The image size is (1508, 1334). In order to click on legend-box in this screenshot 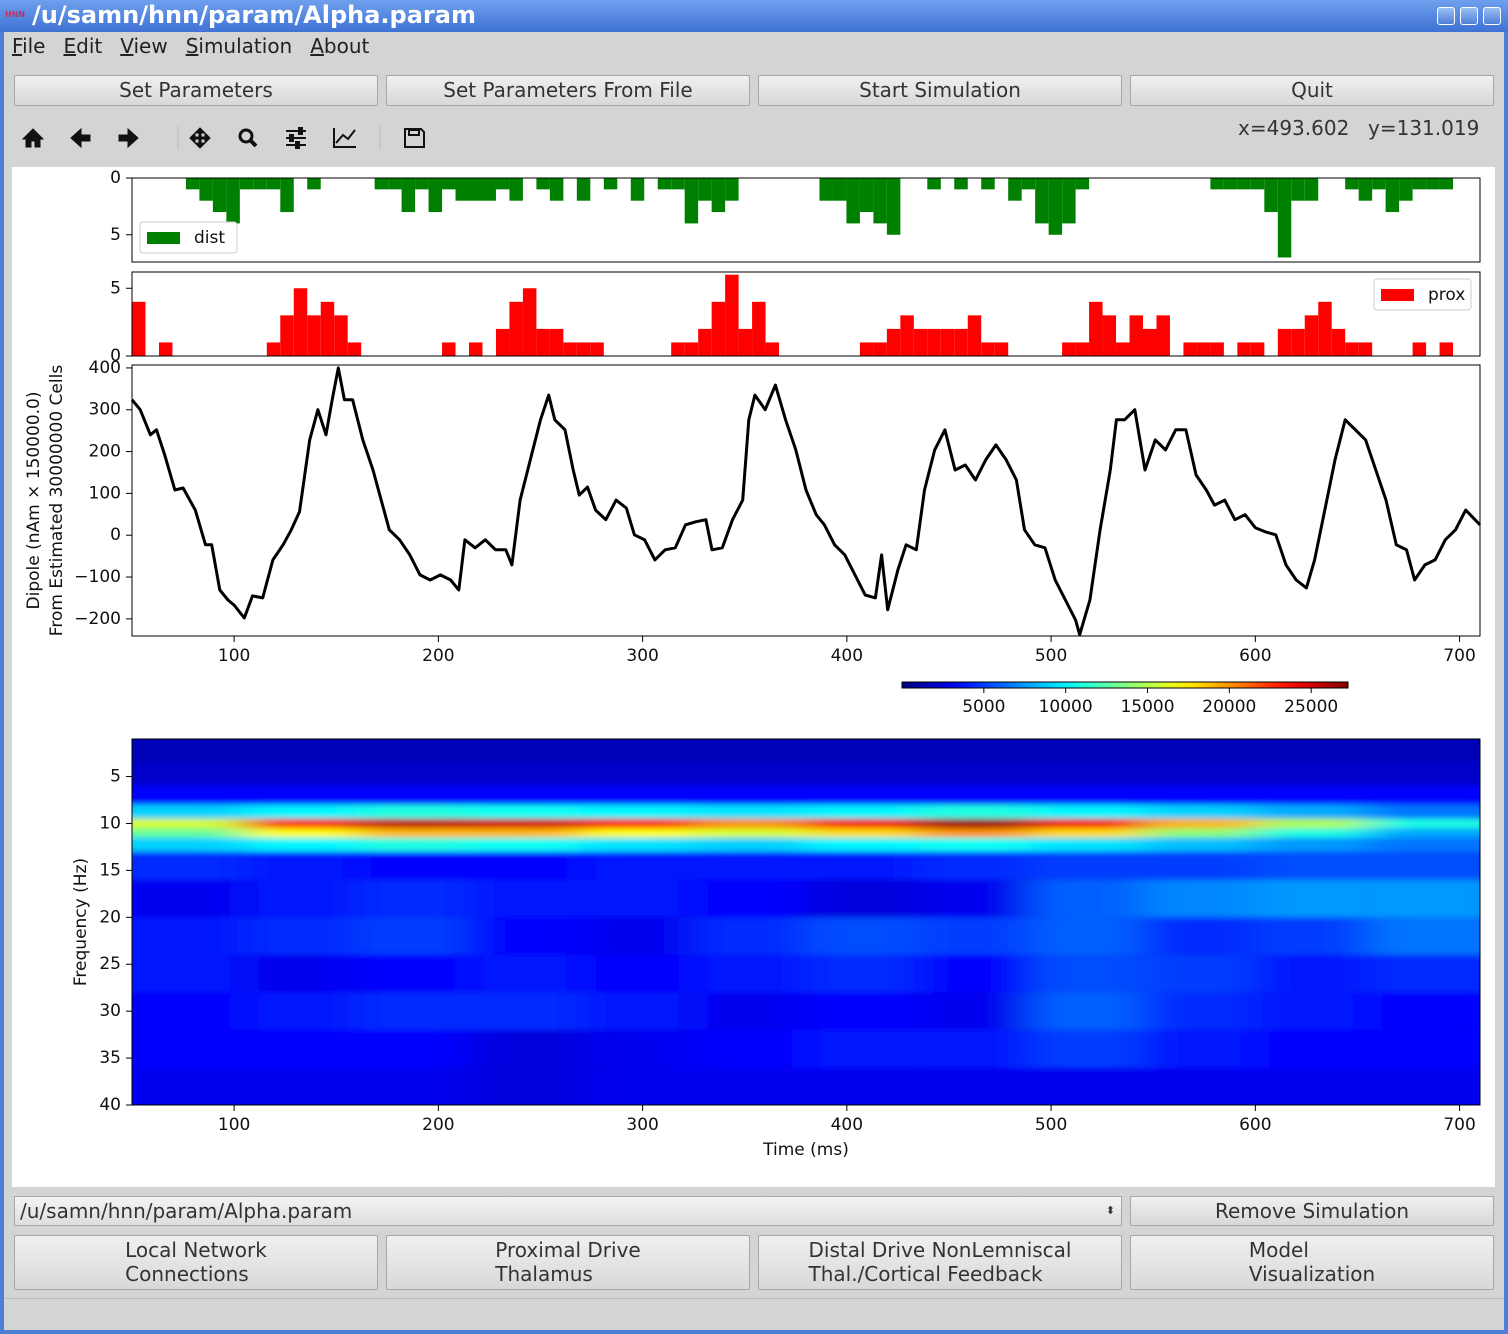, I will do `click(1422, 294)`.